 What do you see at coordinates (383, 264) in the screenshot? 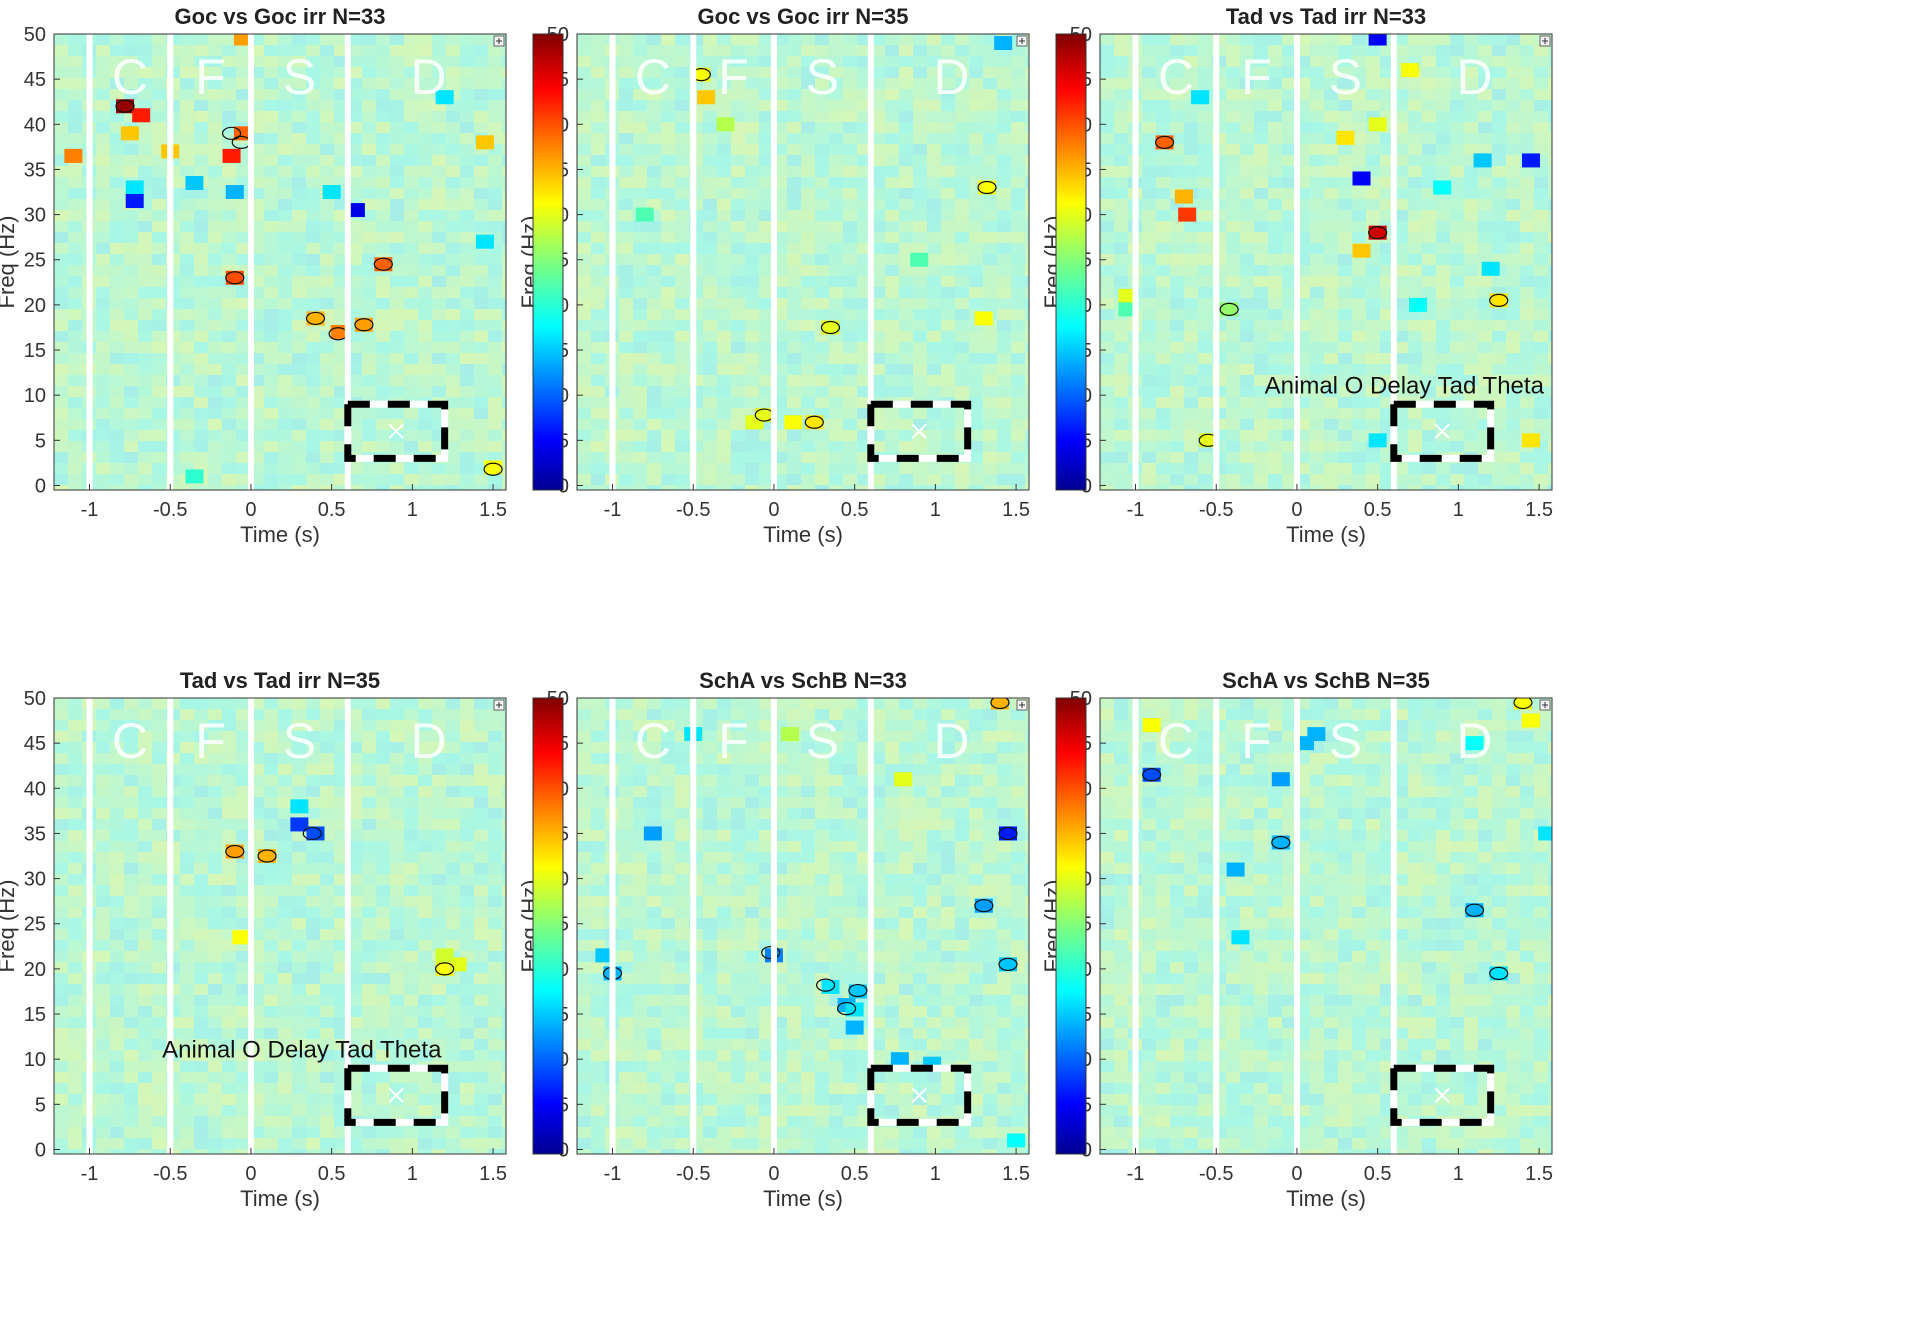
I see `significance-contour` at bounding box center [383, 264].